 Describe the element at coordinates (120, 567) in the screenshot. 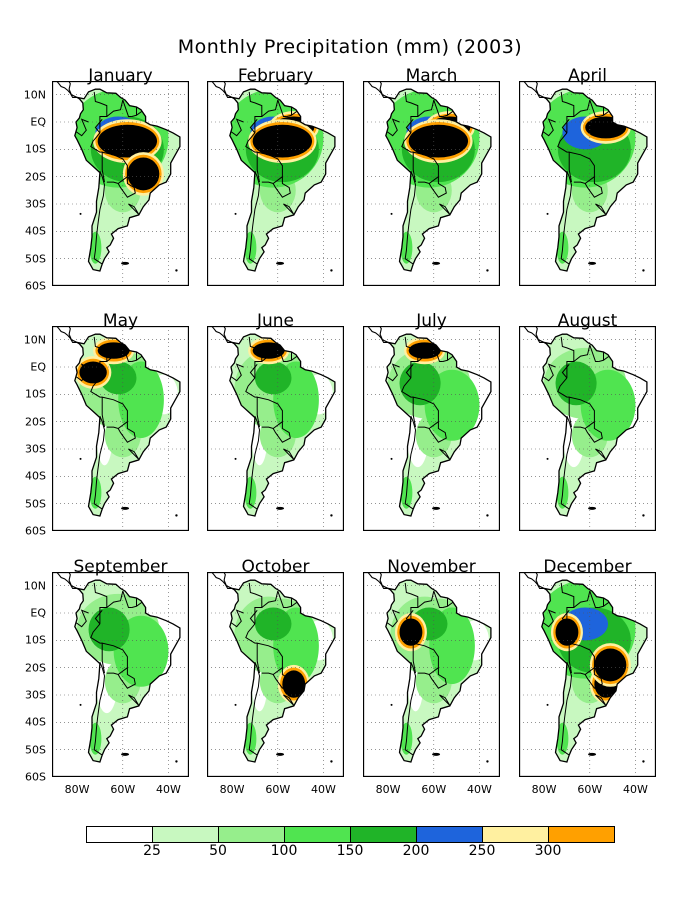

I see `panel-title: September` at that location.